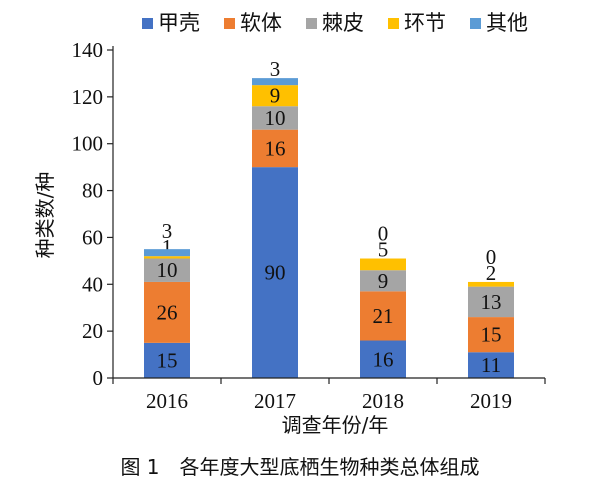 The image size is (600, 491). Describe the element at coordinates (92, 191) in the screenshot. I see `y-tick-label: 80` at that location.